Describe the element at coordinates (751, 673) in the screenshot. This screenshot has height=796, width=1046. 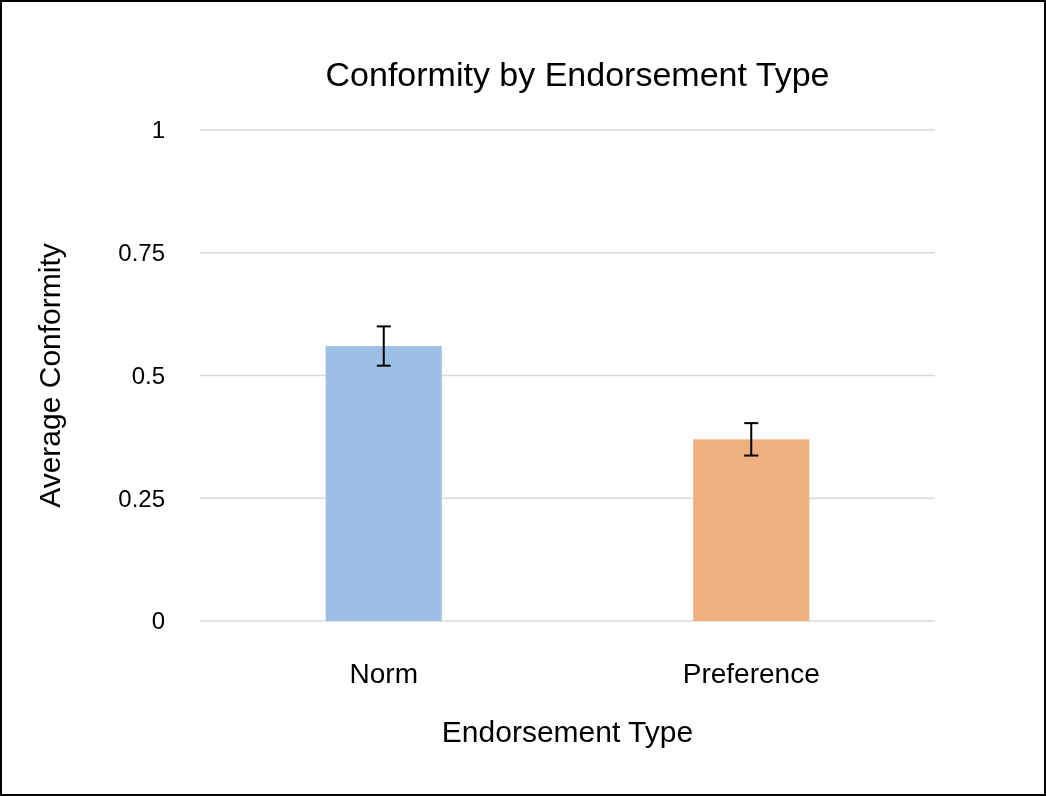
I see `x-tick-label: Preference` at that location.